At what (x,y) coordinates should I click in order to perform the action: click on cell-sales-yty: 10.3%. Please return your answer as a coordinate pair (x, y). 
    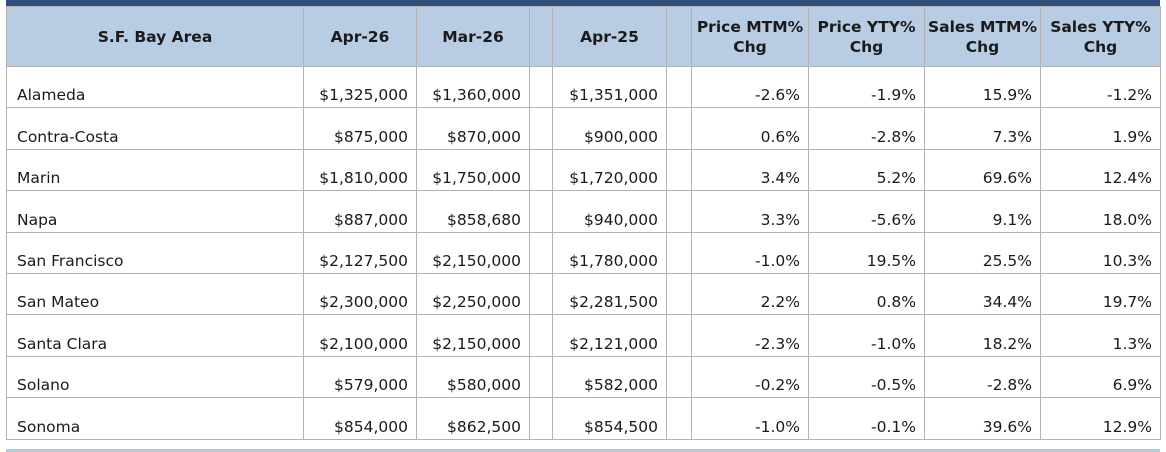
    Looking at the image, I should click on (1100, 252).